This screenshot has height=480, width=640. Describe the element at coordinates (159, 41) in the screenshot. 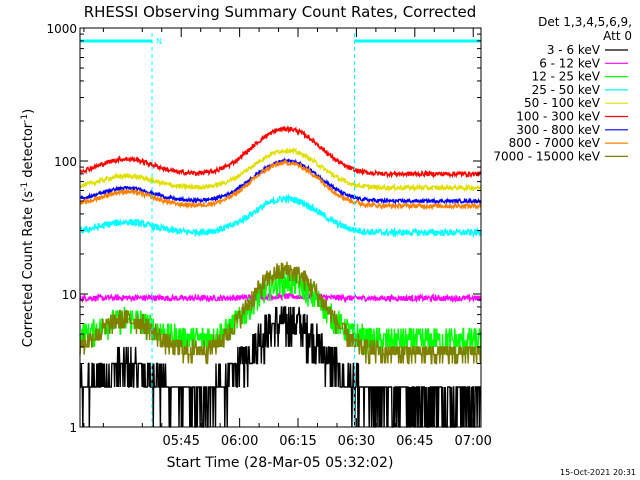

I see `night-marker: N` at that location.